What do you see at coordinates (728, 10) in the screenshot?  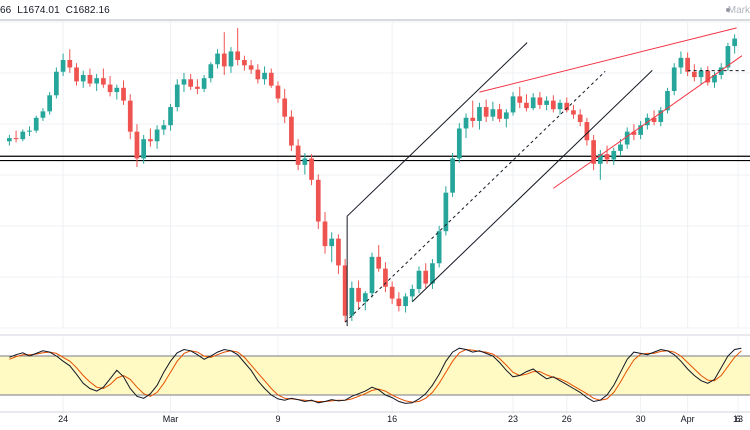 I see `settings-dot-icon` at bounding box center [728, 10].